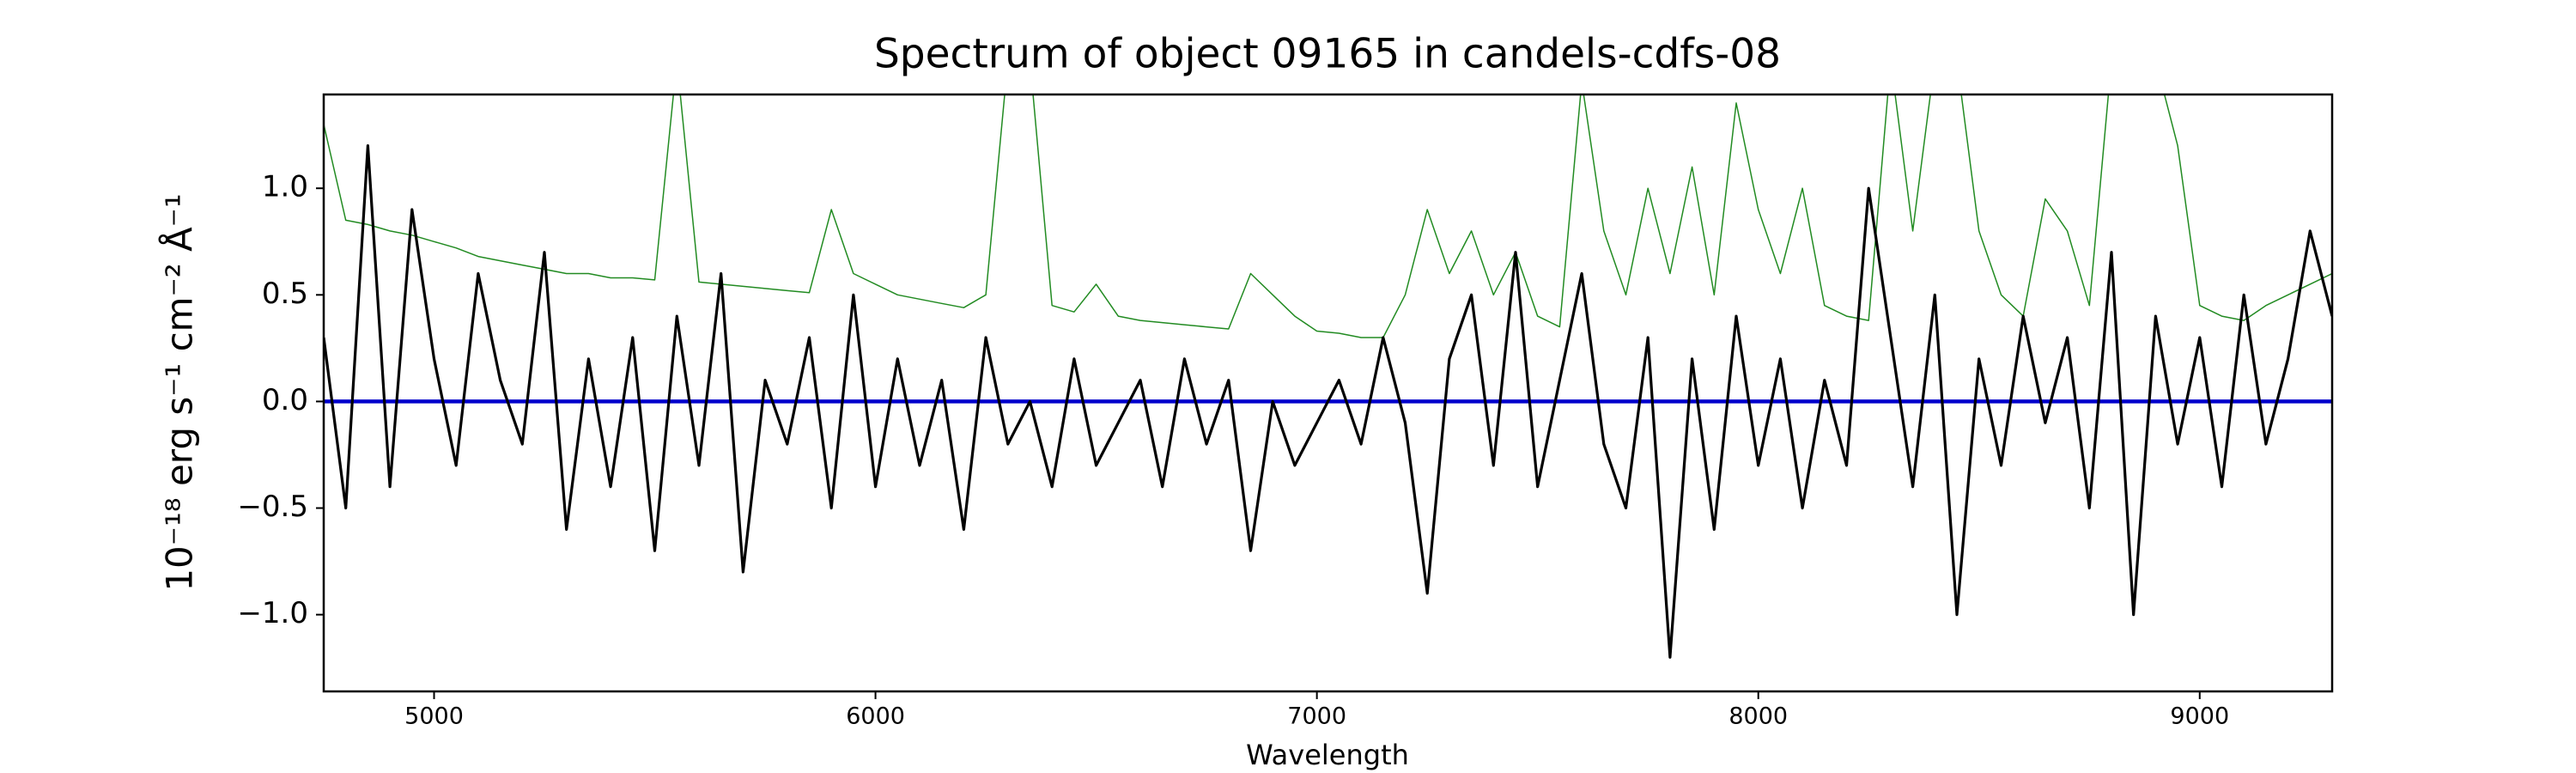 This screenshot has width=2576, height=773. Describe the element at coordinates (285, 187) in the screenshot. I see `y-tick-label: 1.0` at that location.